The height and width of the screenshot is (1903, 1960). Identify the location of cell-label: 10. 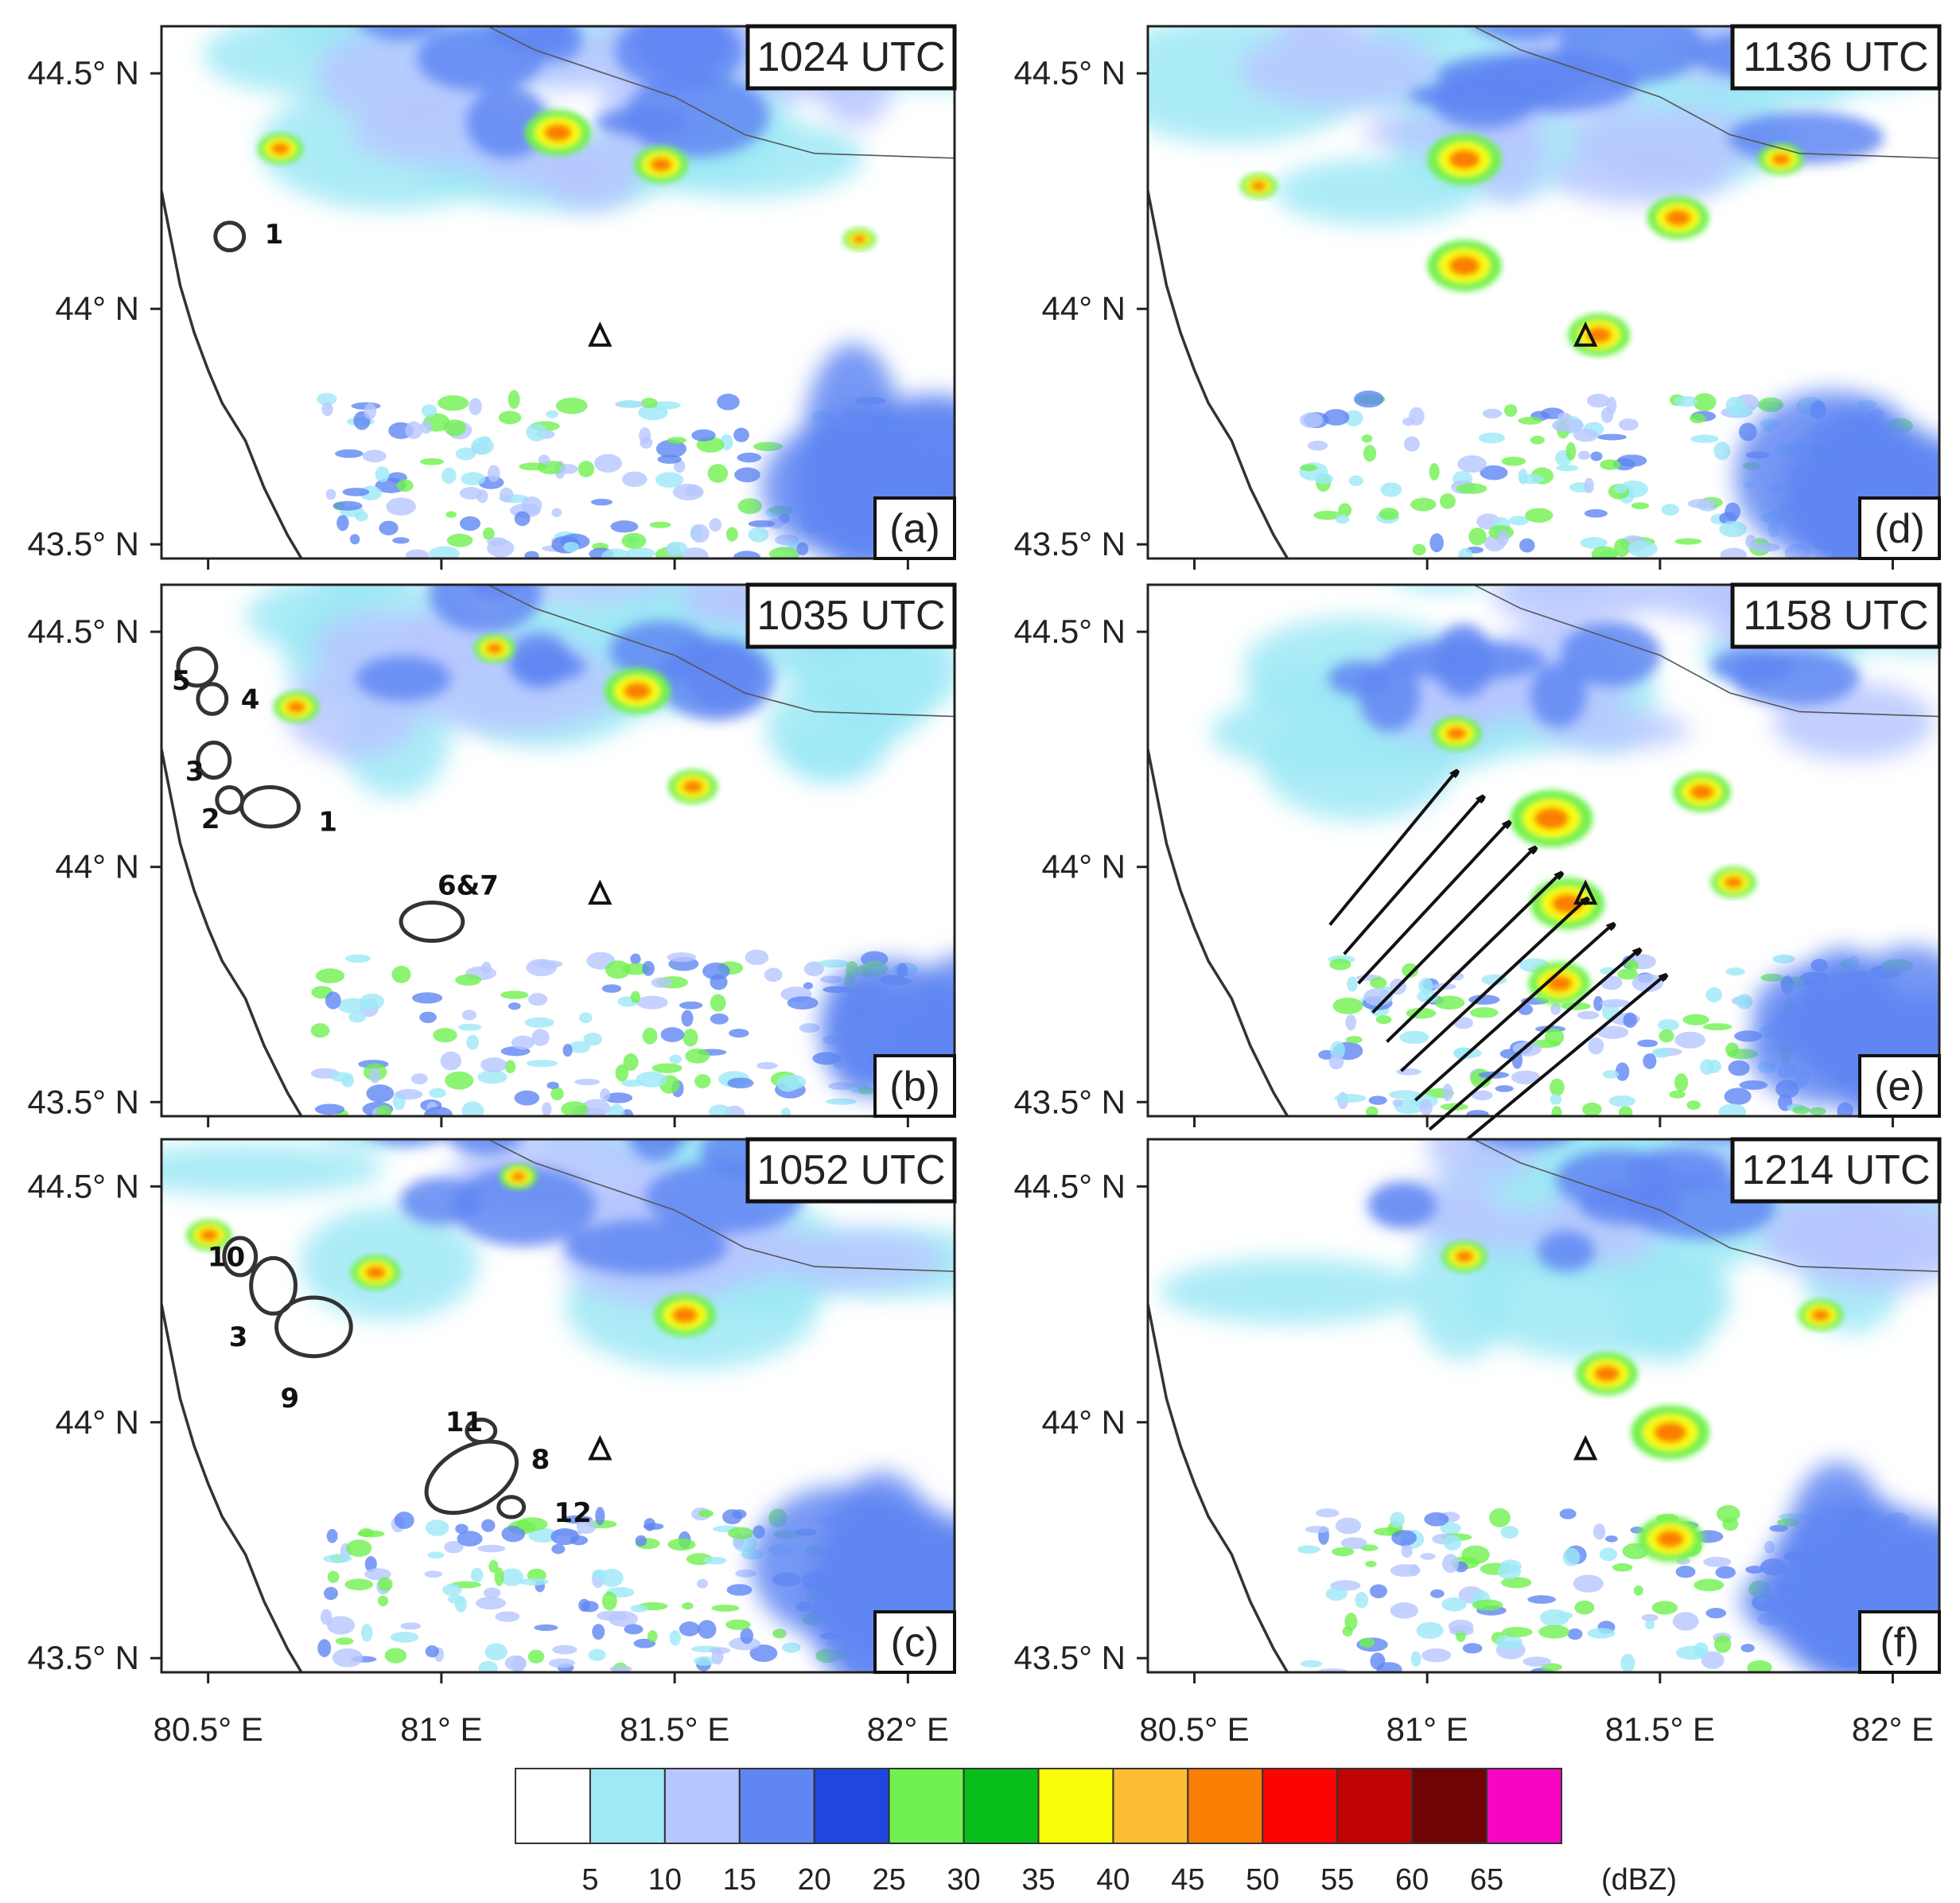
(226, 1257).